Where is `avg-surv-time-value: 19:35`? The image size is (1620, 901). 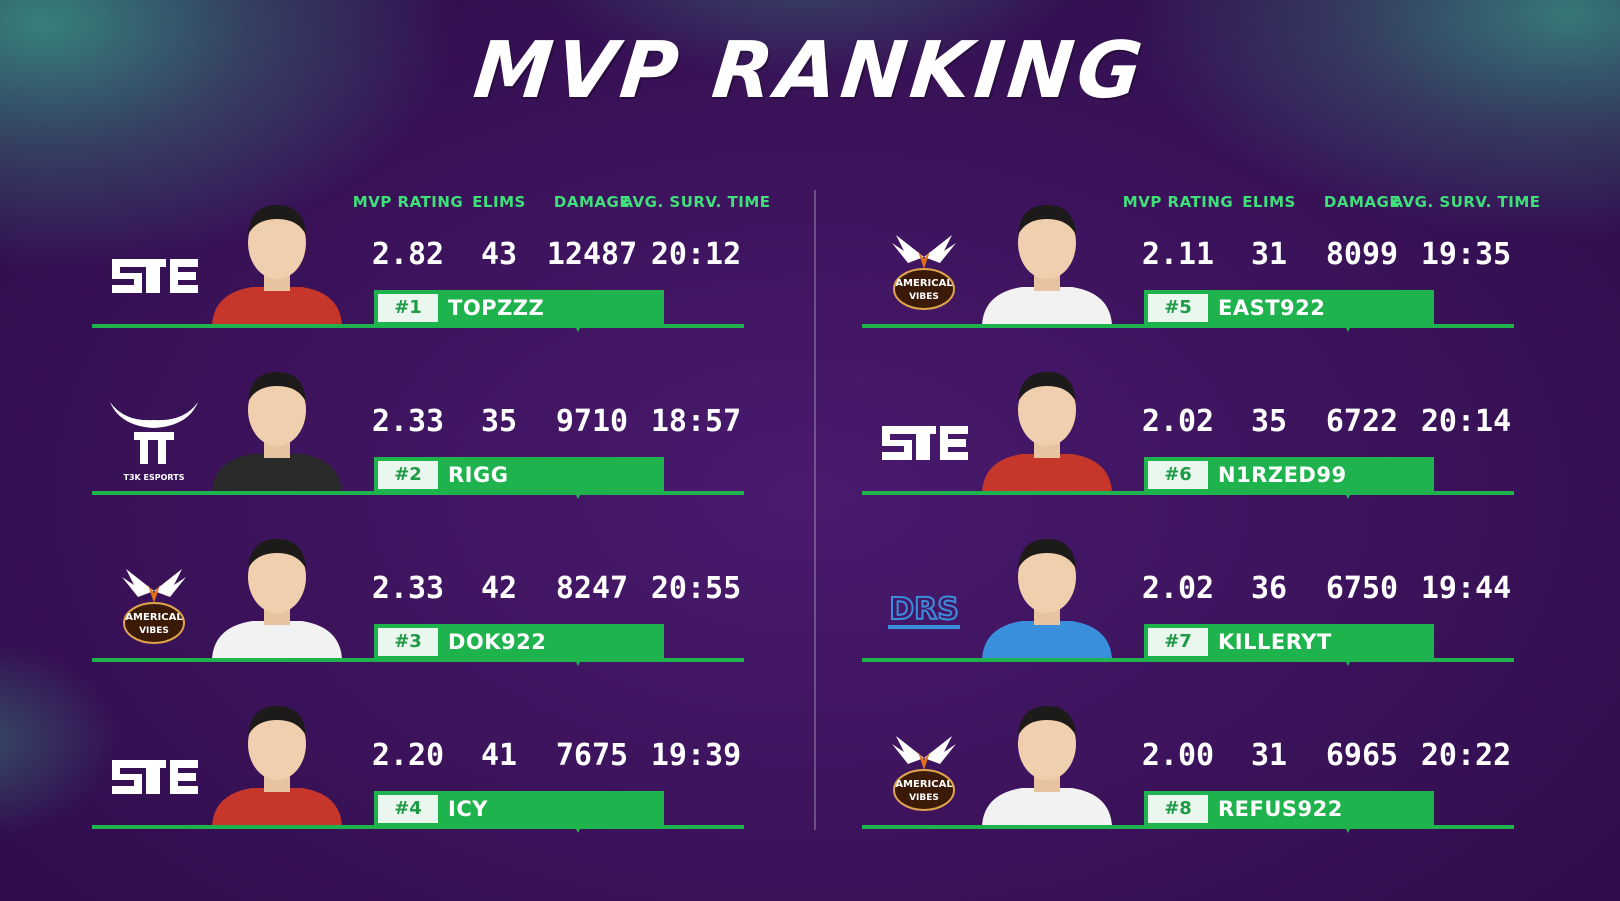 avg-surv-time-value: 19:35 is located at coordinates (1466, 254).